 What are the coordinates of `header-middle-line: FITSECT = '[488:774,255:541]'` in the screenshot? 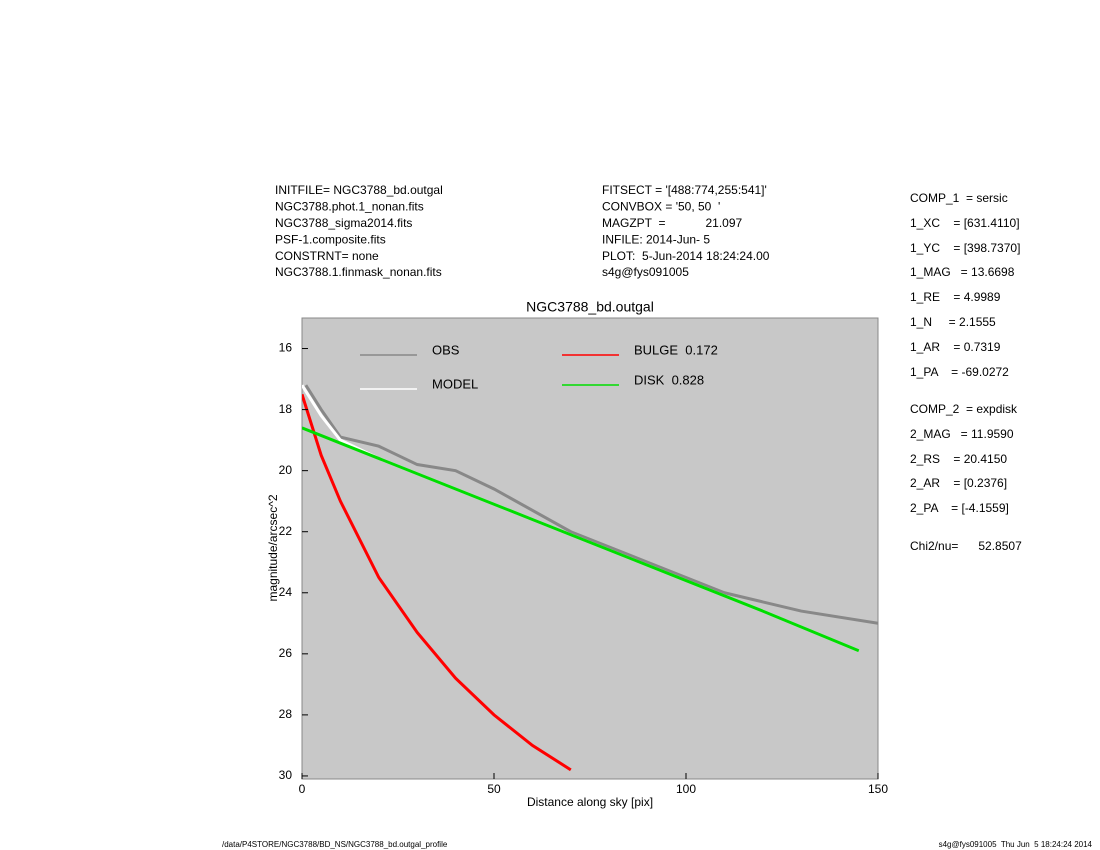 It's located at (684, 190).